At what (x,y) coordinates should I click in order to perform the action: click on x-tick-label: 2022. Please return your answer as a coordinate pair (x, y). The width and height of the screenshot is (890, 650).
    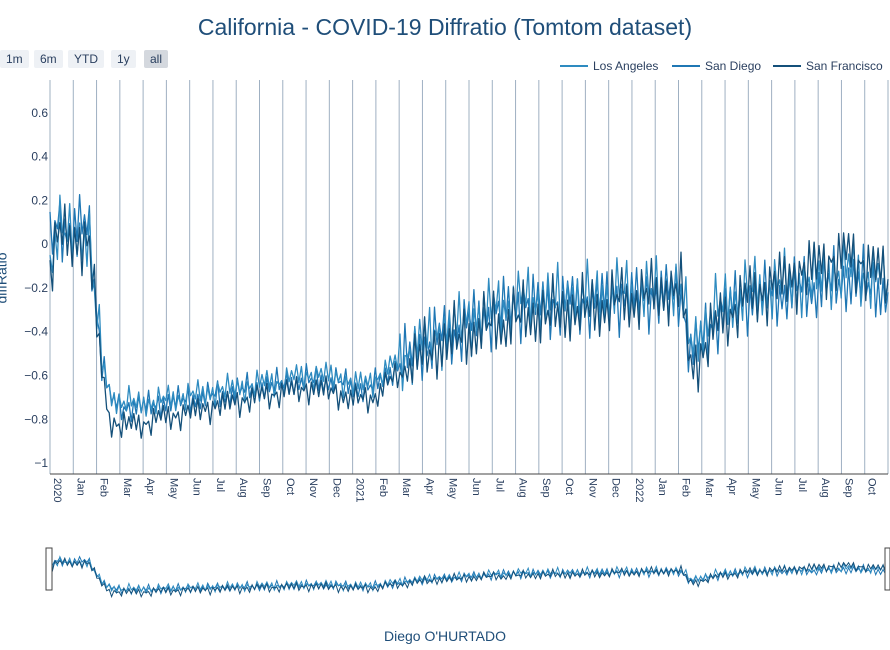
    Looking at the image, I should click on (639, 490).